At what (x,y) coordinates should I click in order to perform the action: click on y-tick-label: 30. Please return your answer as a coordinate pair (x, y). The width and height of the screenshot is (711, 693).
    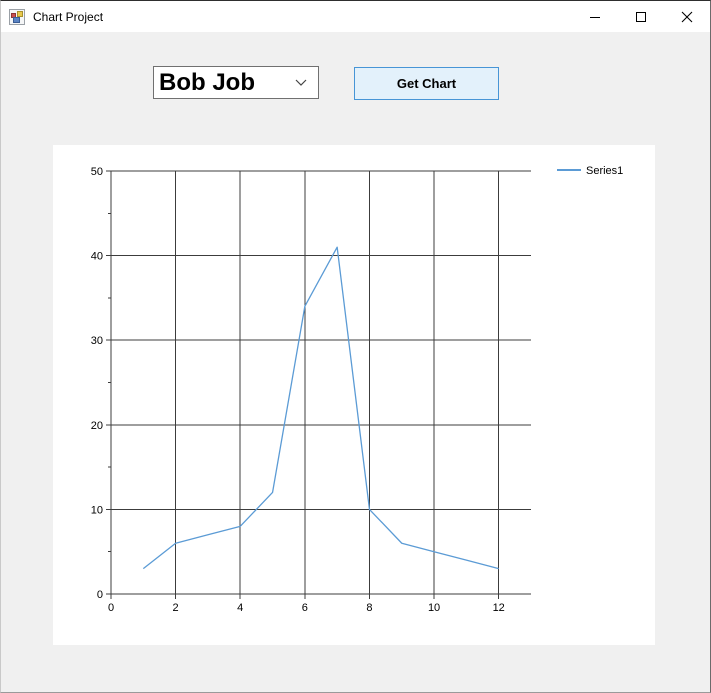
    Looking at the image, I should click on (97, 341).